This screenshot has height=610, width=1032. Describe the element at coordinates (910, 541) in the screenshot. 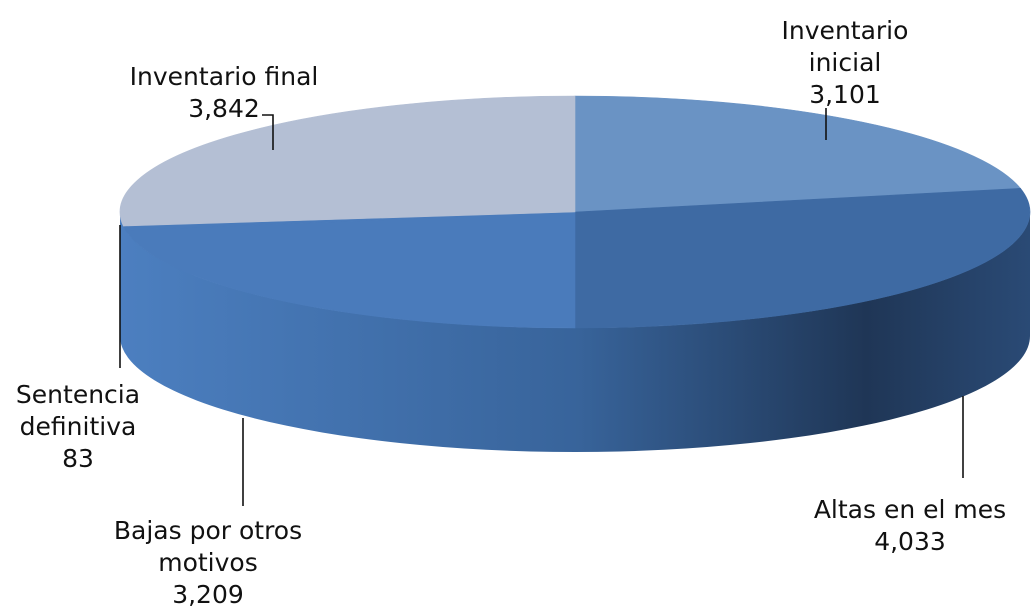

I see `data-label-altas-en-el-mes: 4,033` at that location.